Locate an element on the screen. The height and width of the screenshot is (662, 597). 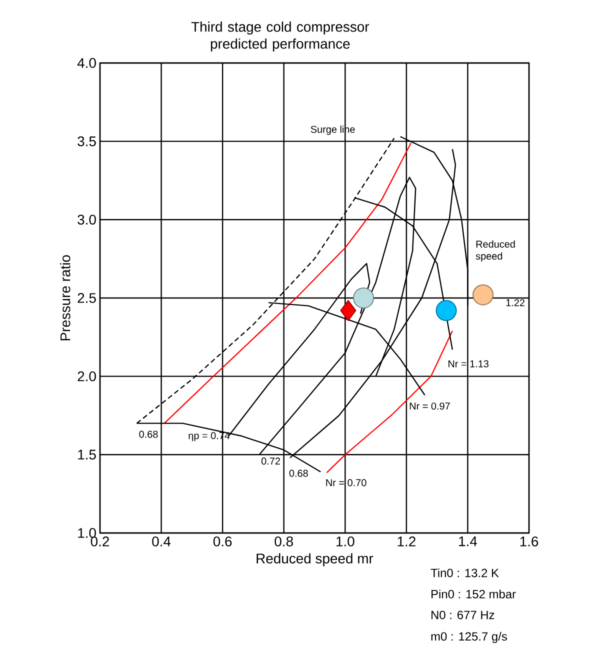
x-tick-label: 1.2 is located at coordinates (407, 541).